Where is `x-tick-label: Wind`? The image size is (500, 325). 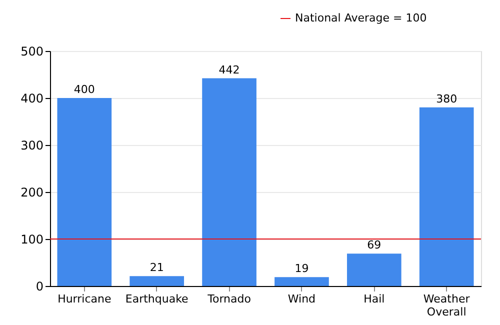 x-tick-label: Wind is located at coordinates (302, 299).